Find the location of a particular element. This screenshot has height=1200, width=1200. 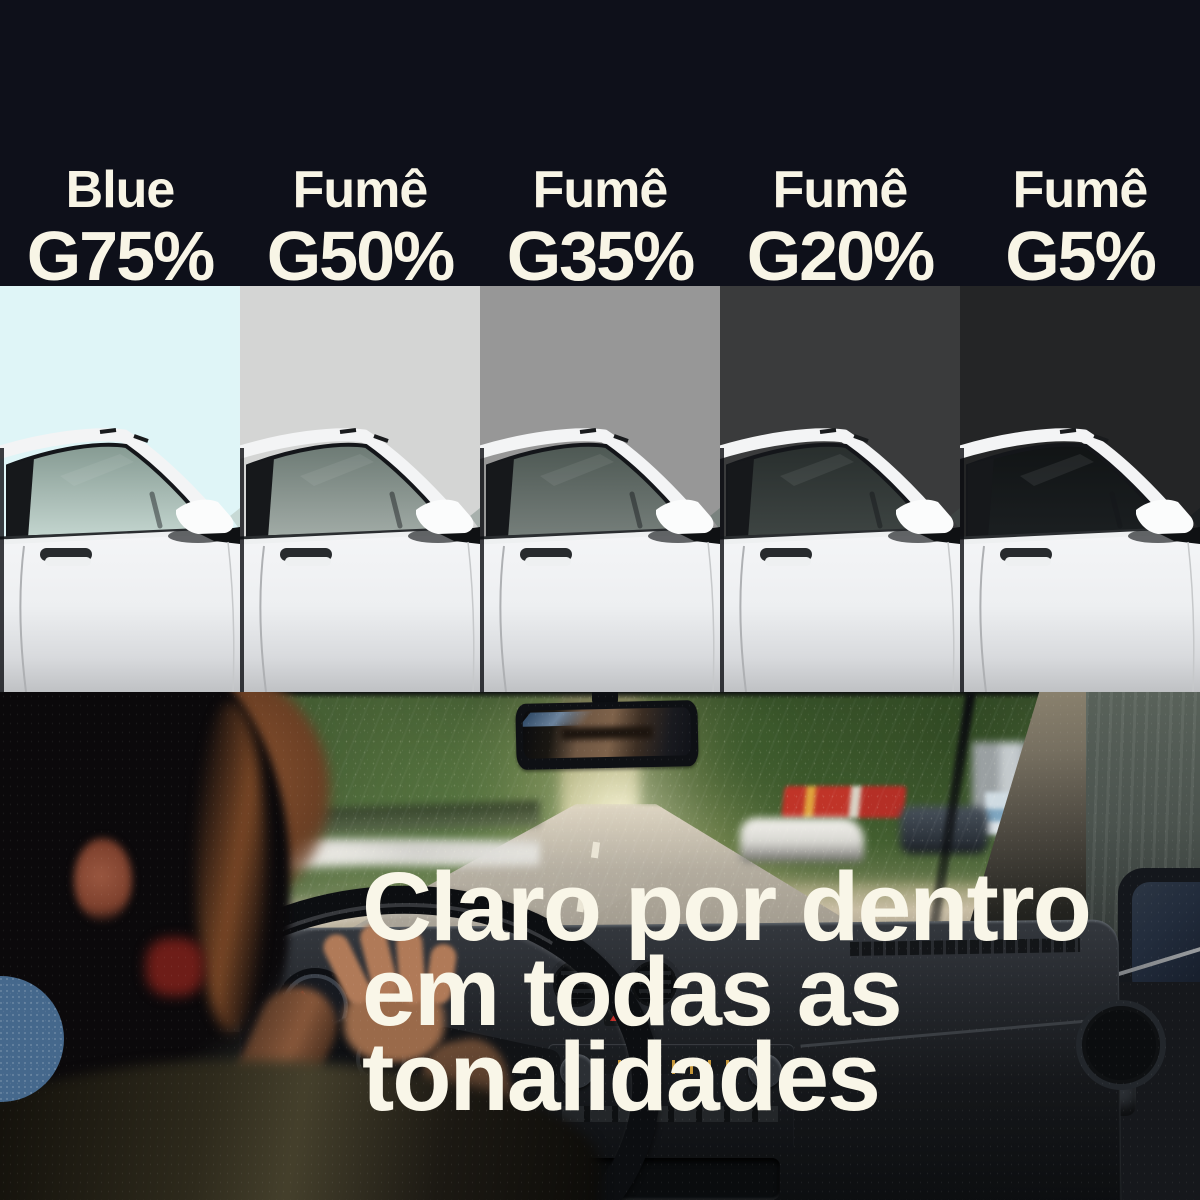

tint-label-G20: Fumê G20% is located at coordinates (840, 145).